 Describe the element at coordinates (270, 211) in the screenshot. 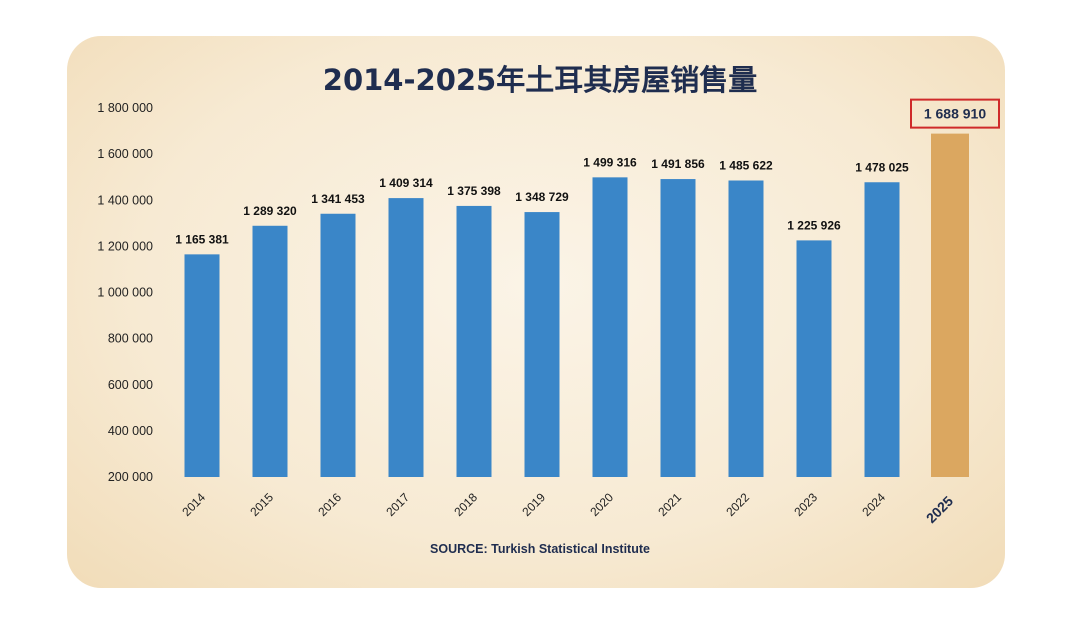

I see `data-label-2015: 1 289 320` at that location.